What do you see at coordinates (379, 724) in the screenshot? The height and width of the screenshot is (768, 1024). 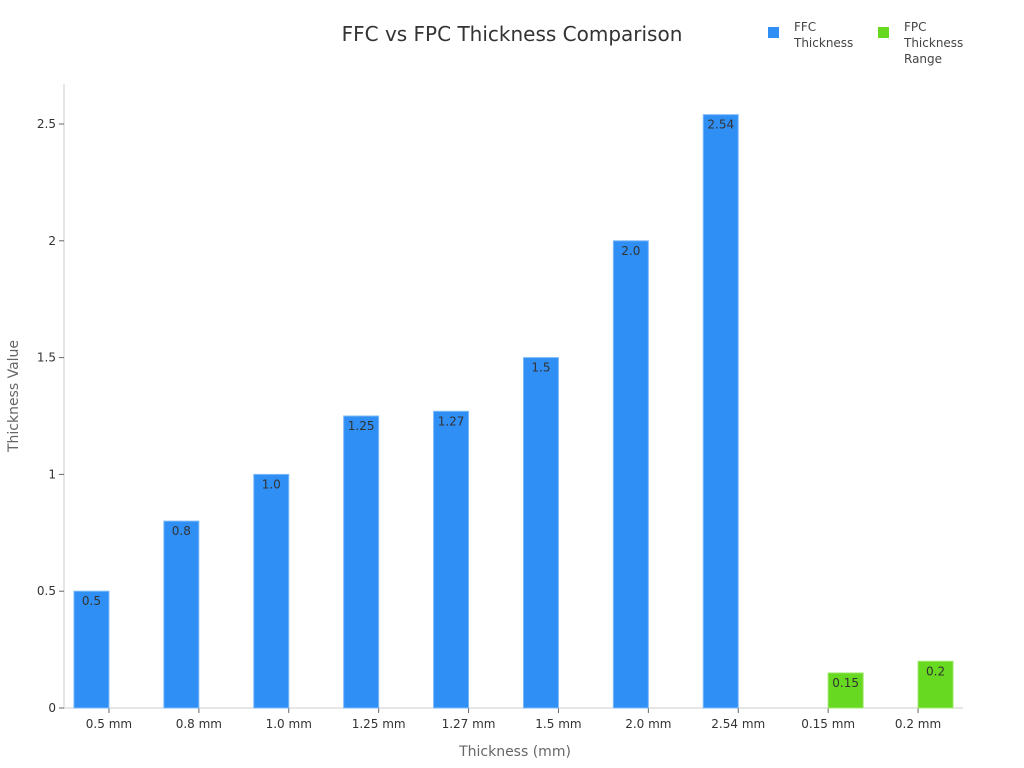 I see `x-tick-label: 1.25 mm` at bounding box center [379, 724].